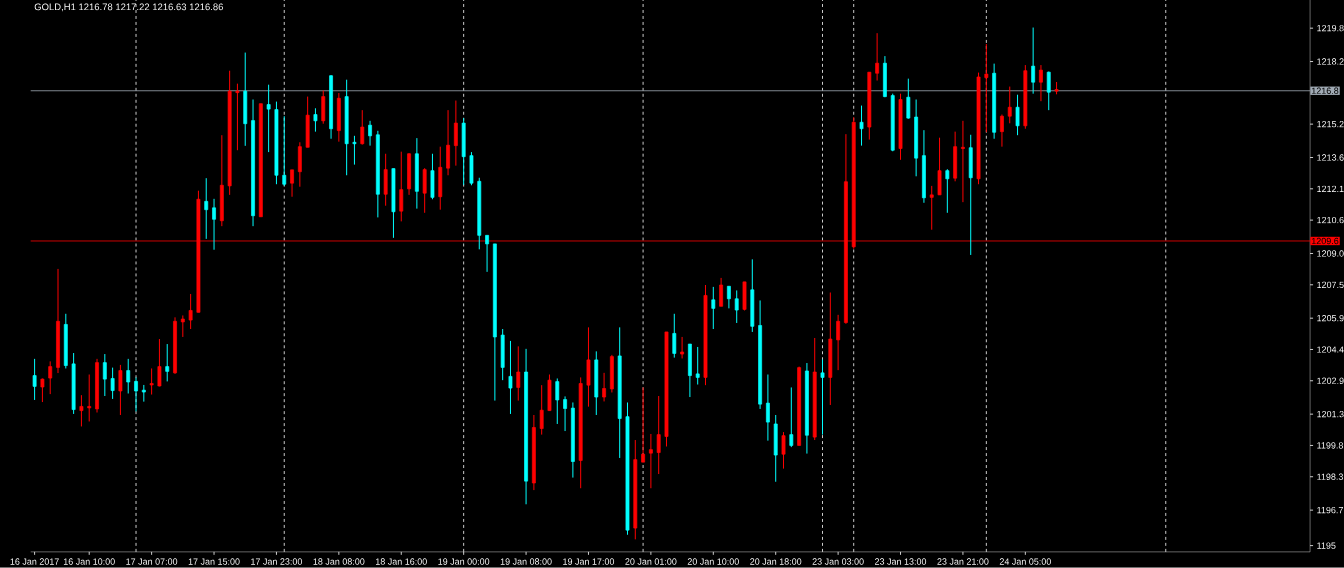 The image size is (1344, 568). I want to click on x-tick-label: 17 Jan 23:00, so click(277, 561).